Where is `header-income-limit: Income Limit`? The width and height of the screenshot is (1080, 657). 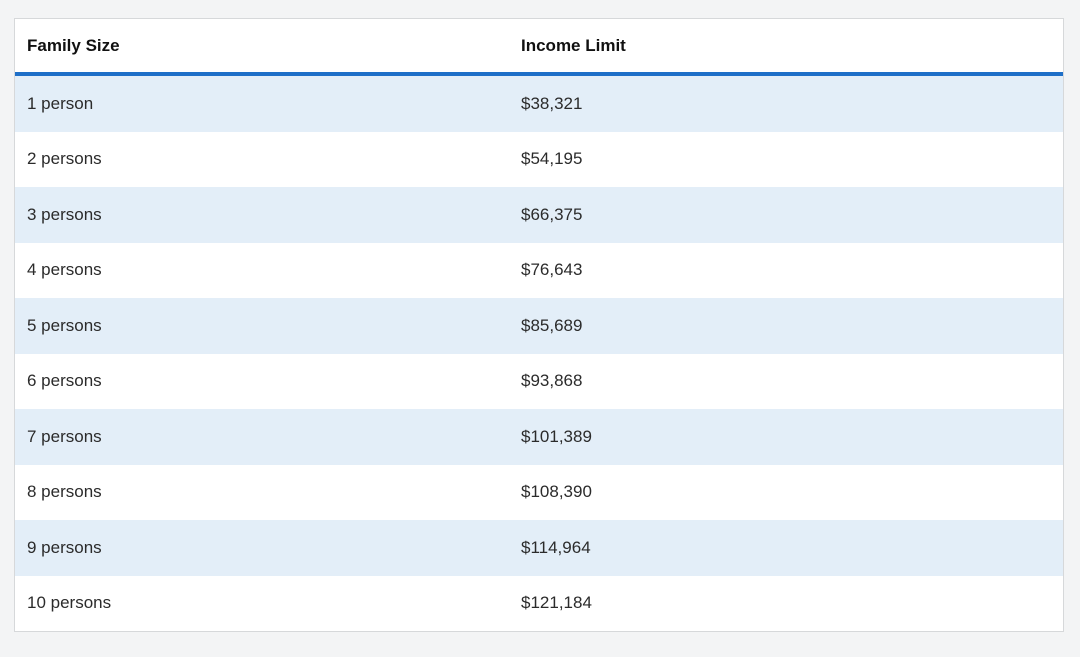 header-income-limit: Income Limit is located at coordinates (786, 47).